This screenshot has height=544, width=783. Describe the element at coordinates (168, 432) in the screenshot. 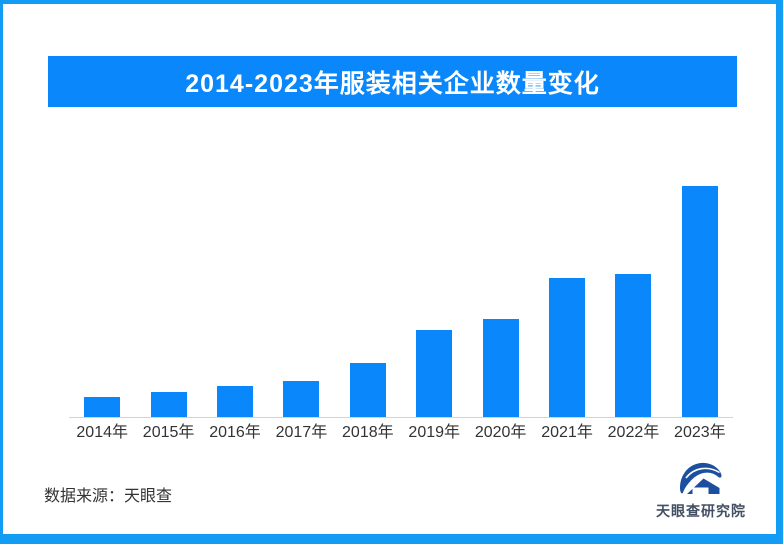

I see `x-axis-label: 2015年` at that location.